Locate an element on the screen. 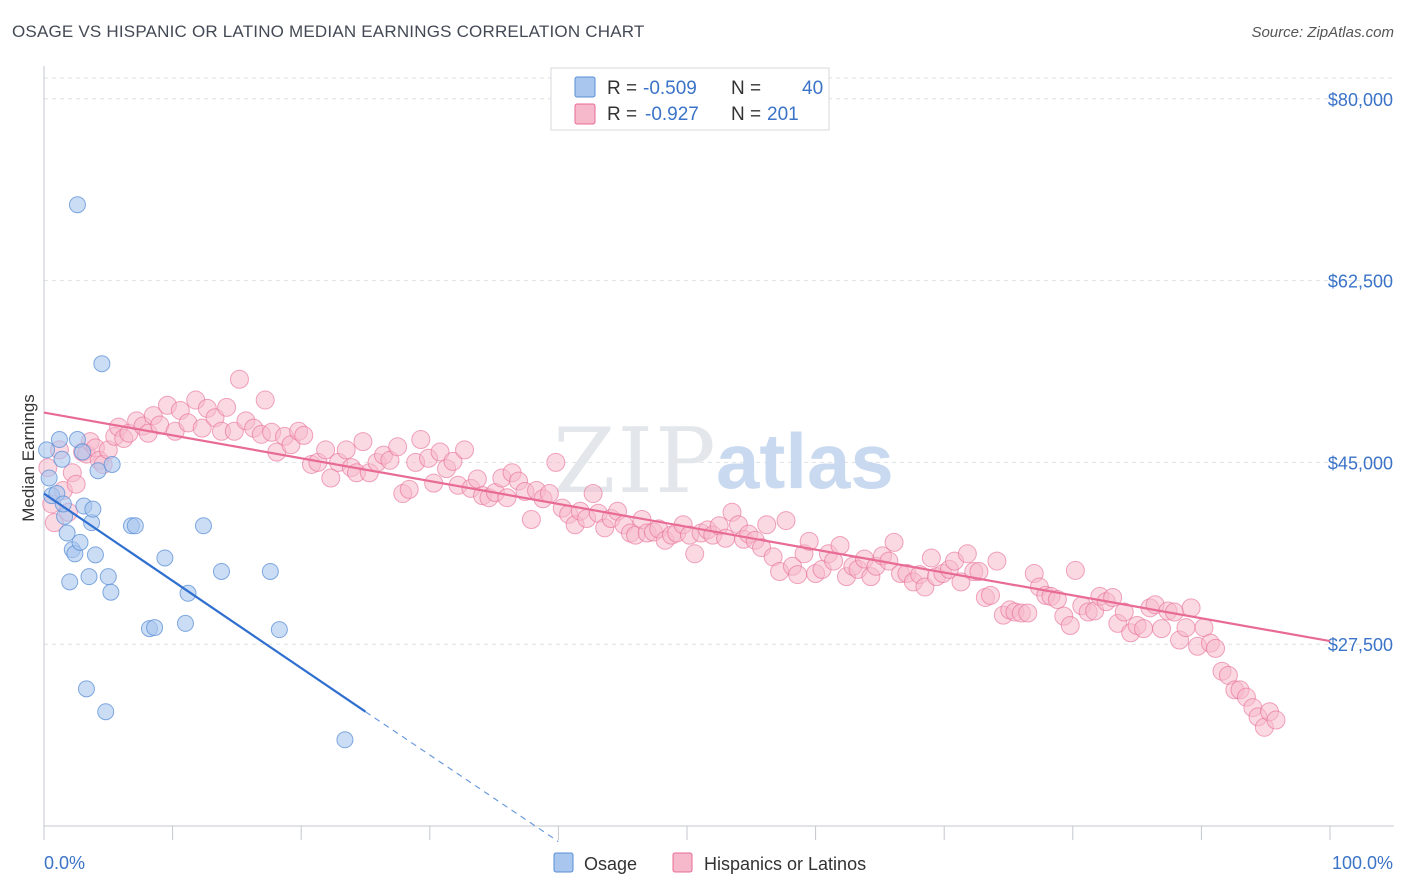 This screenshot has width=1406, height=892. legend-n-value-1: 40 is located at coordinates (812, 88).